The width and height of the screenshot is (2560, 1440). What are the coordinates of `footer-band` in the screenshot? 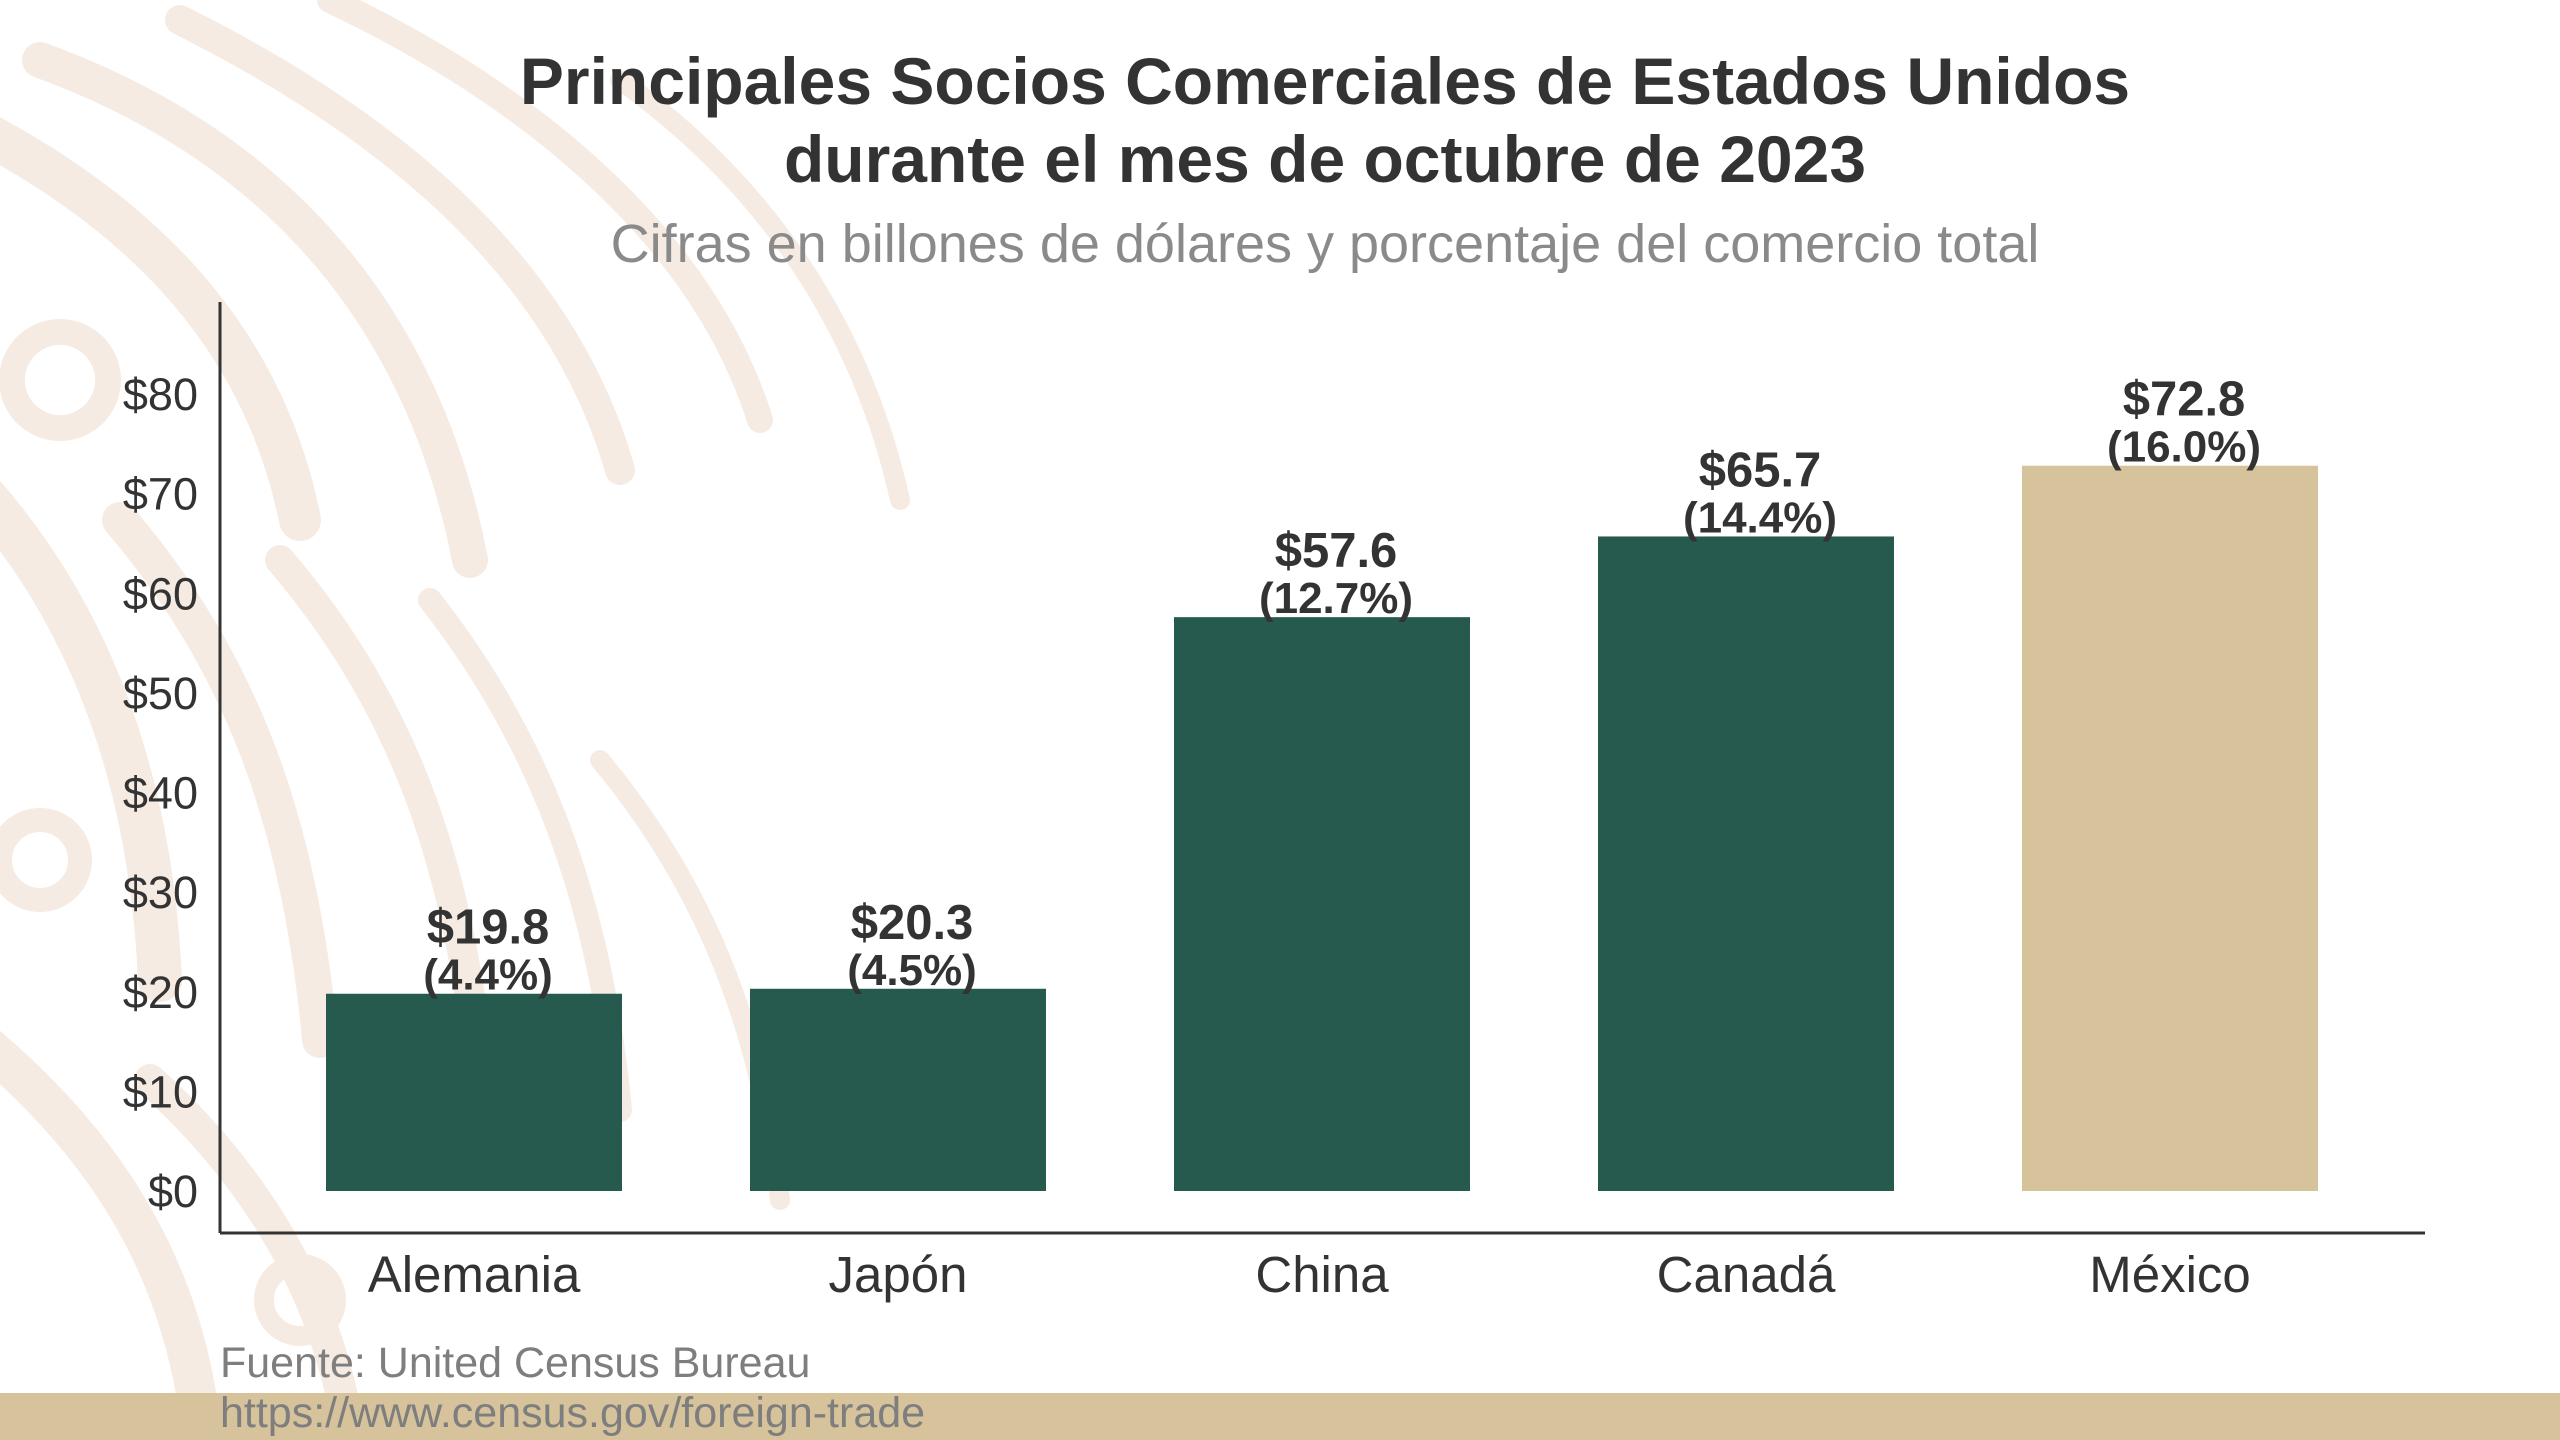 It's located at (1280, 1416).